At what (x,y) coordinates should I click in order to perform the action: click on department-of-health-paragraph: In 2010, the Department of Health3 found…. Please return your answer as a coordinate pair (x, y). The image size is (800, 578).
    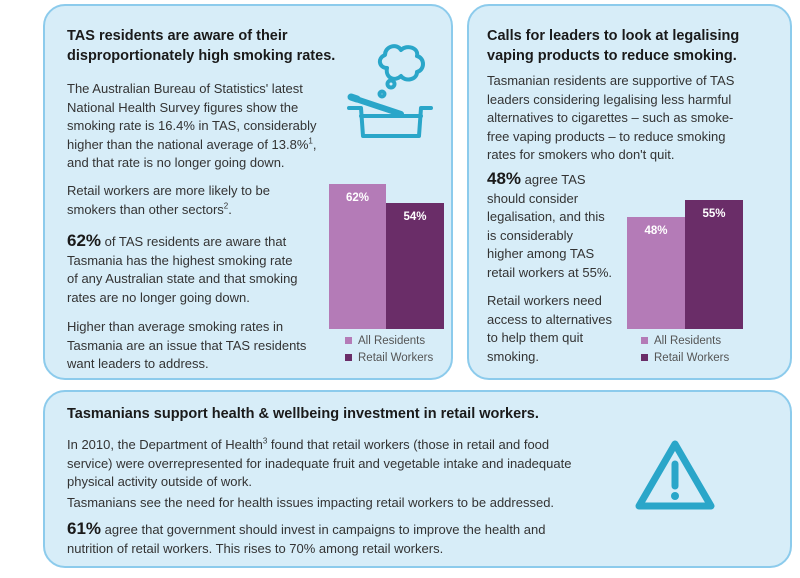
    Looking at the image, I should click on (319, 462).